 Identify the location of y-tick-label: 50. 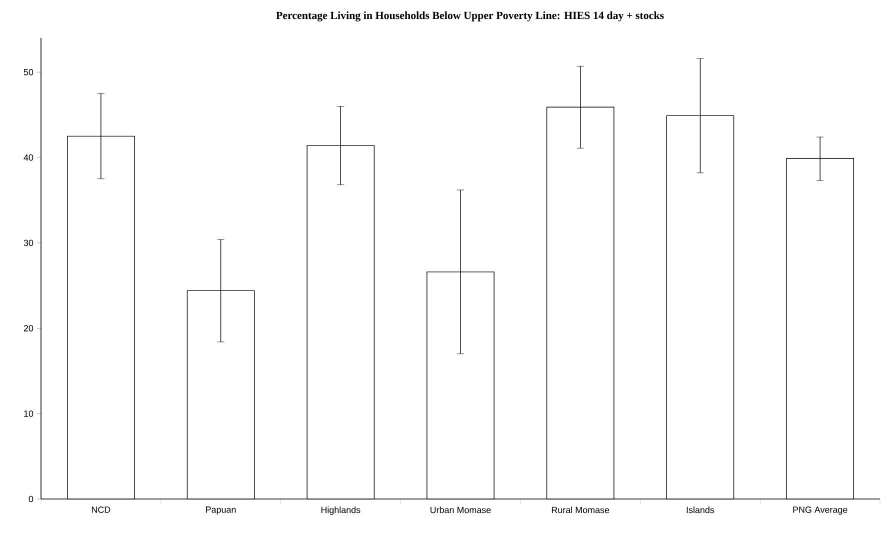
(29, 72).